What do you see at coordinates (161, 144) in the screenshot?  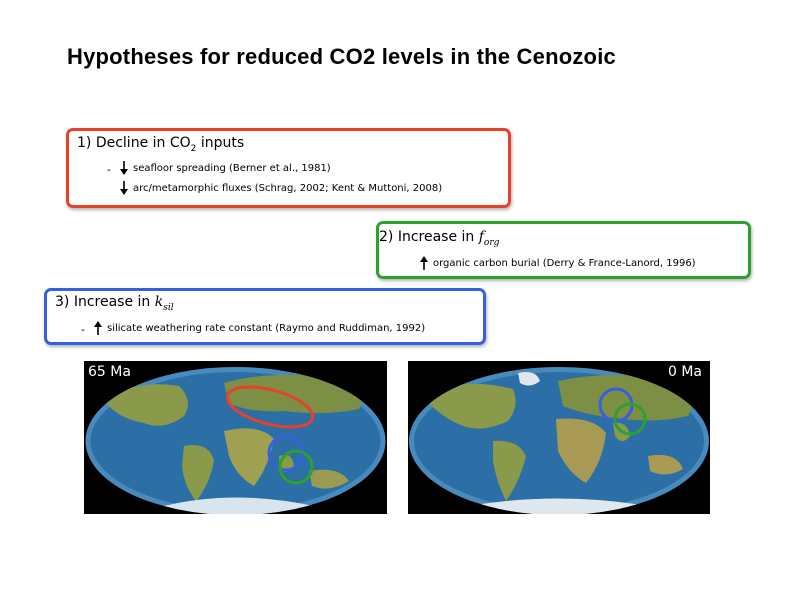 I see `hypothesis-1-heading: 1) Decline in CO2 inputs` at bounding box center [161, 144].